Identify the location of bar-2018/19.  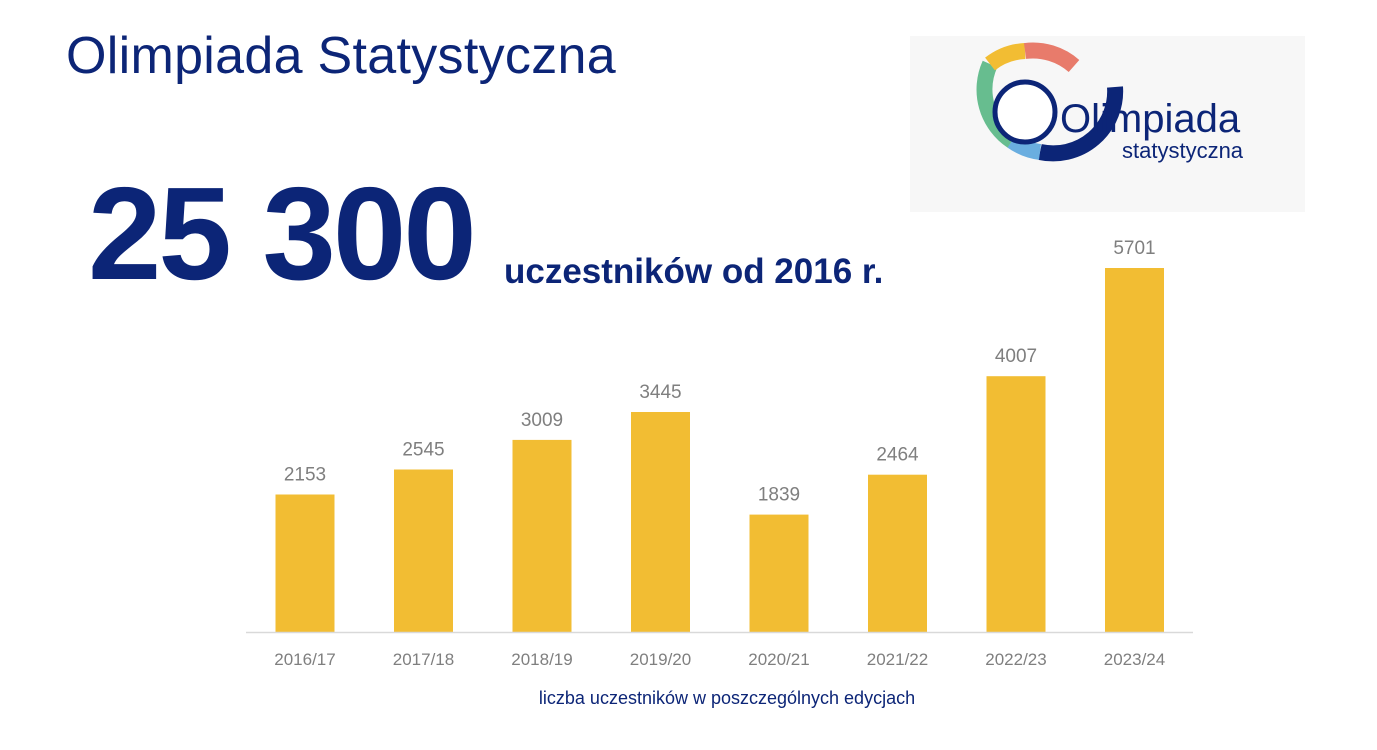
(542, 535).